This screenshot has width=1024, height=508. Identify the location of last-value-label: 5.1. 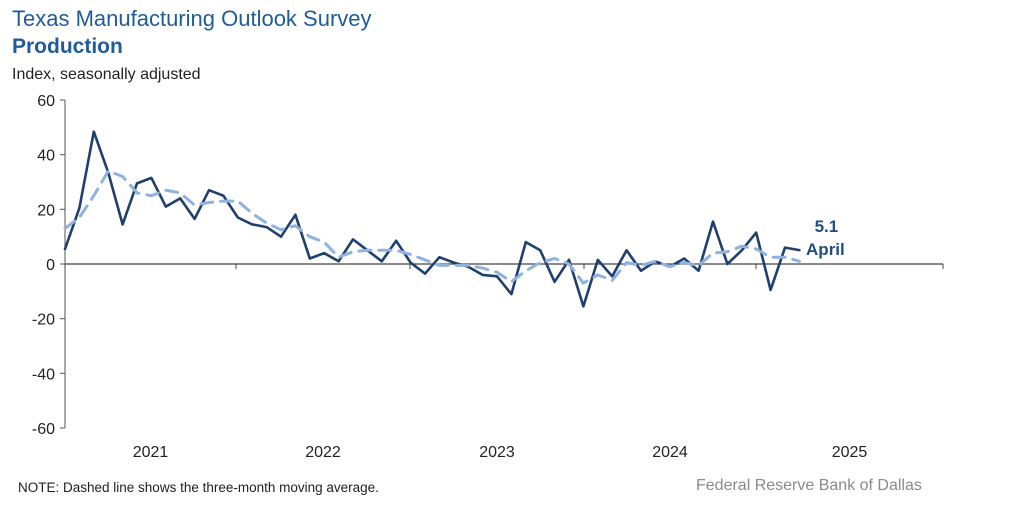
(827, 226).